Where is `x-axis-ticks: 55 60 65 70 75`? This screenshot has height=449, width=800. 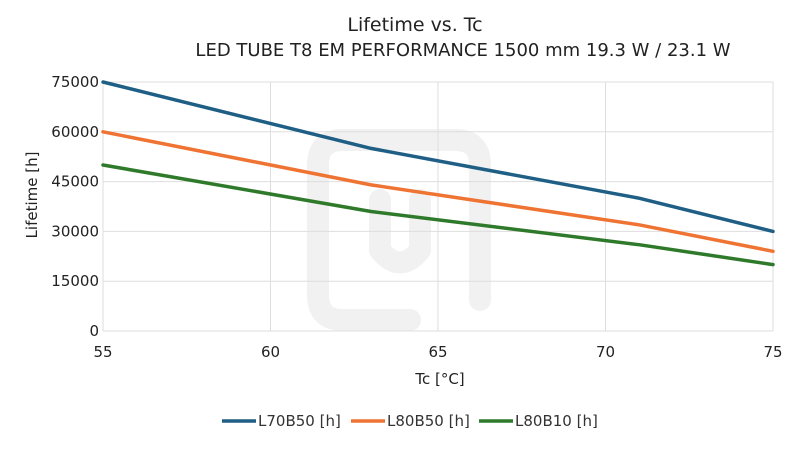
x-axis-ticks: 55 60 65 70 75 is located at coordinates (437, 352).